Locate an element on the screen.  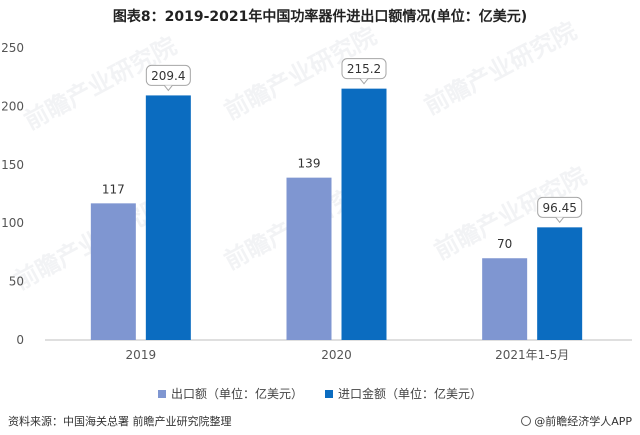
y-tick-label: 100 is located at coordinates (12, 223).